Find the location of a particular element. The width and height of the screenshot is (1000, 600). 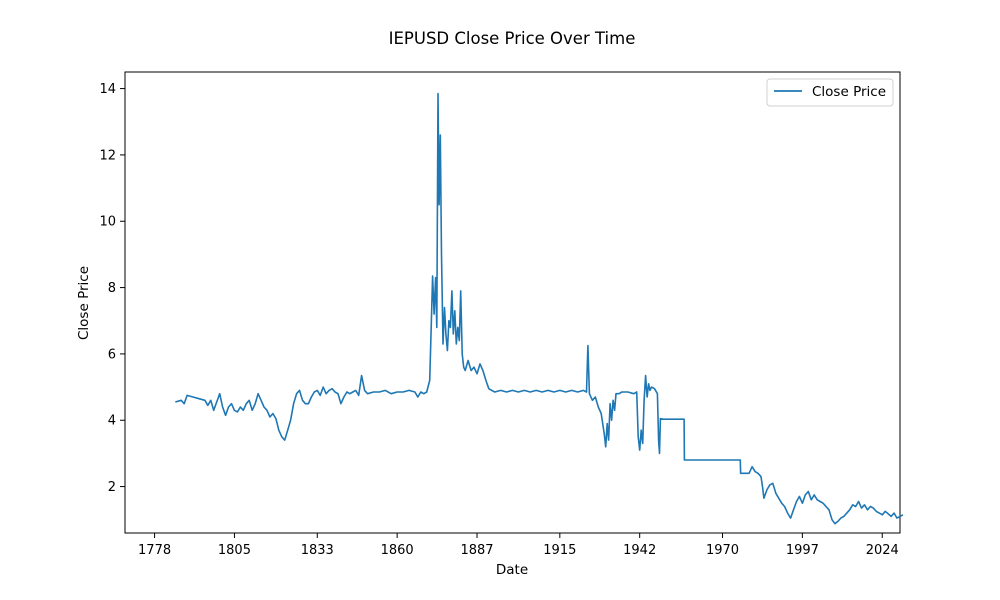

y-axis: 2 4 6 8 10 12 14 is located at coordinates (112, 288).